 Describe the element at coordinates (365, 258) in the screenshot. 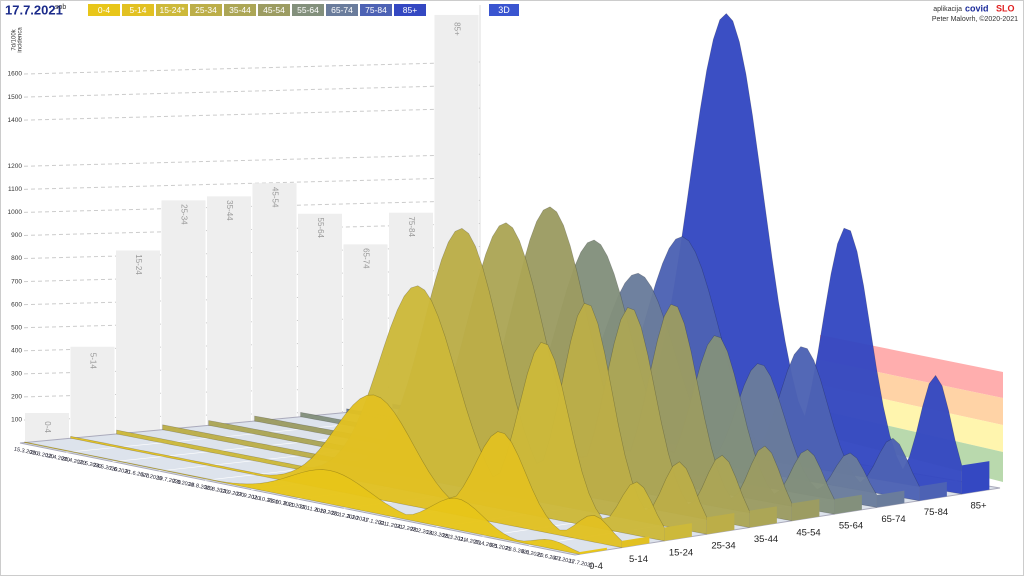

I see `wall-label: 65-74` at that location.